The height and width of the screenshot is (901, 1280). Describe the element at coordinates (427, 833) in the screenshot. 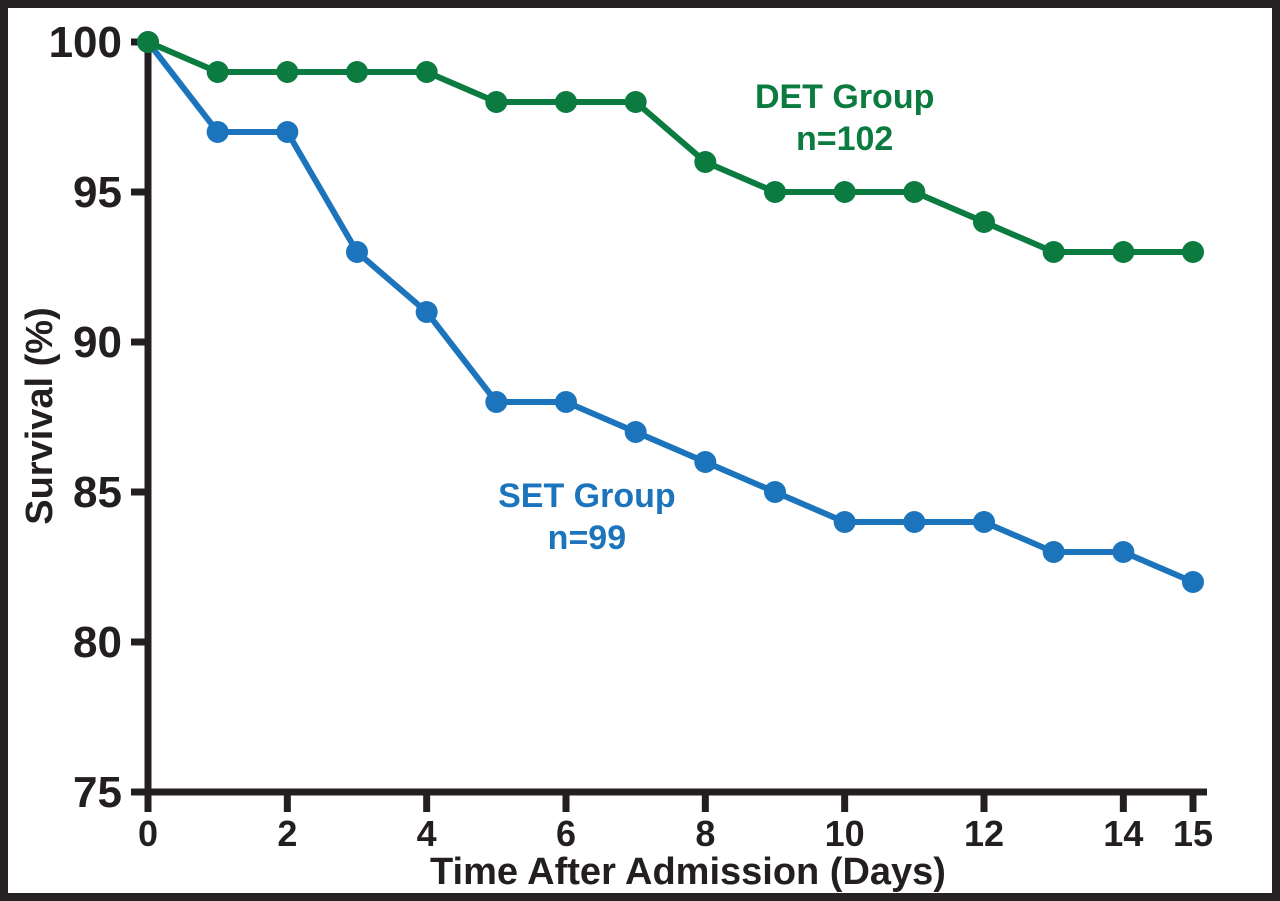

I see `x-tick-label: 4` at that location.